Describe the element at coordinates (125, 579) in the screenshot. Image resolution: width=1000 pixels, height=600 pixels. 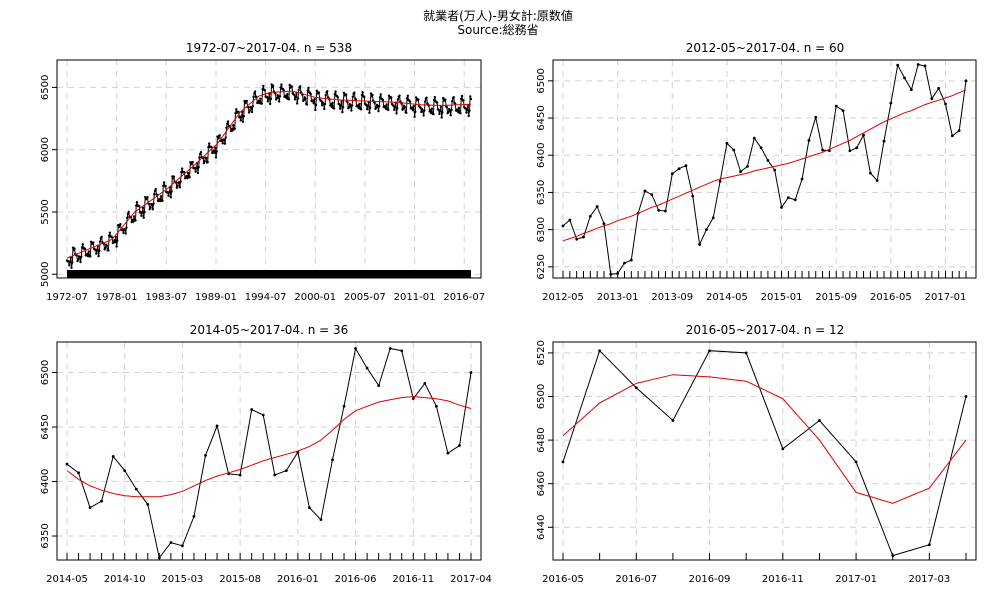
I see `x-tick-label-1: 2014-10` at that location.